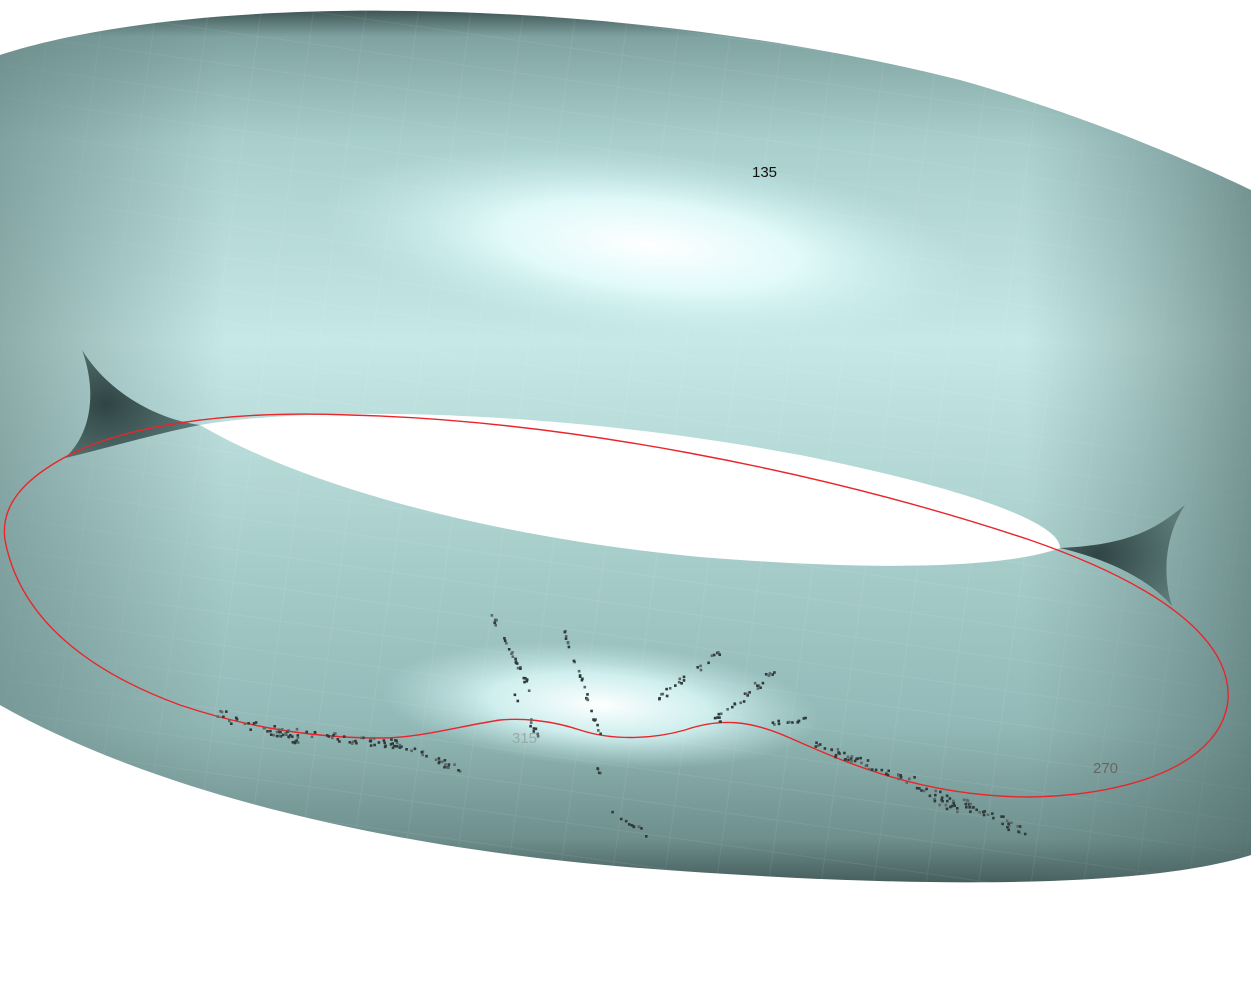 Image resolution: width=1251 pixels, height=1003 pixels. Describe the element at coordinates (630, 489) in the screenshot. I see `torus-hole` at that location.